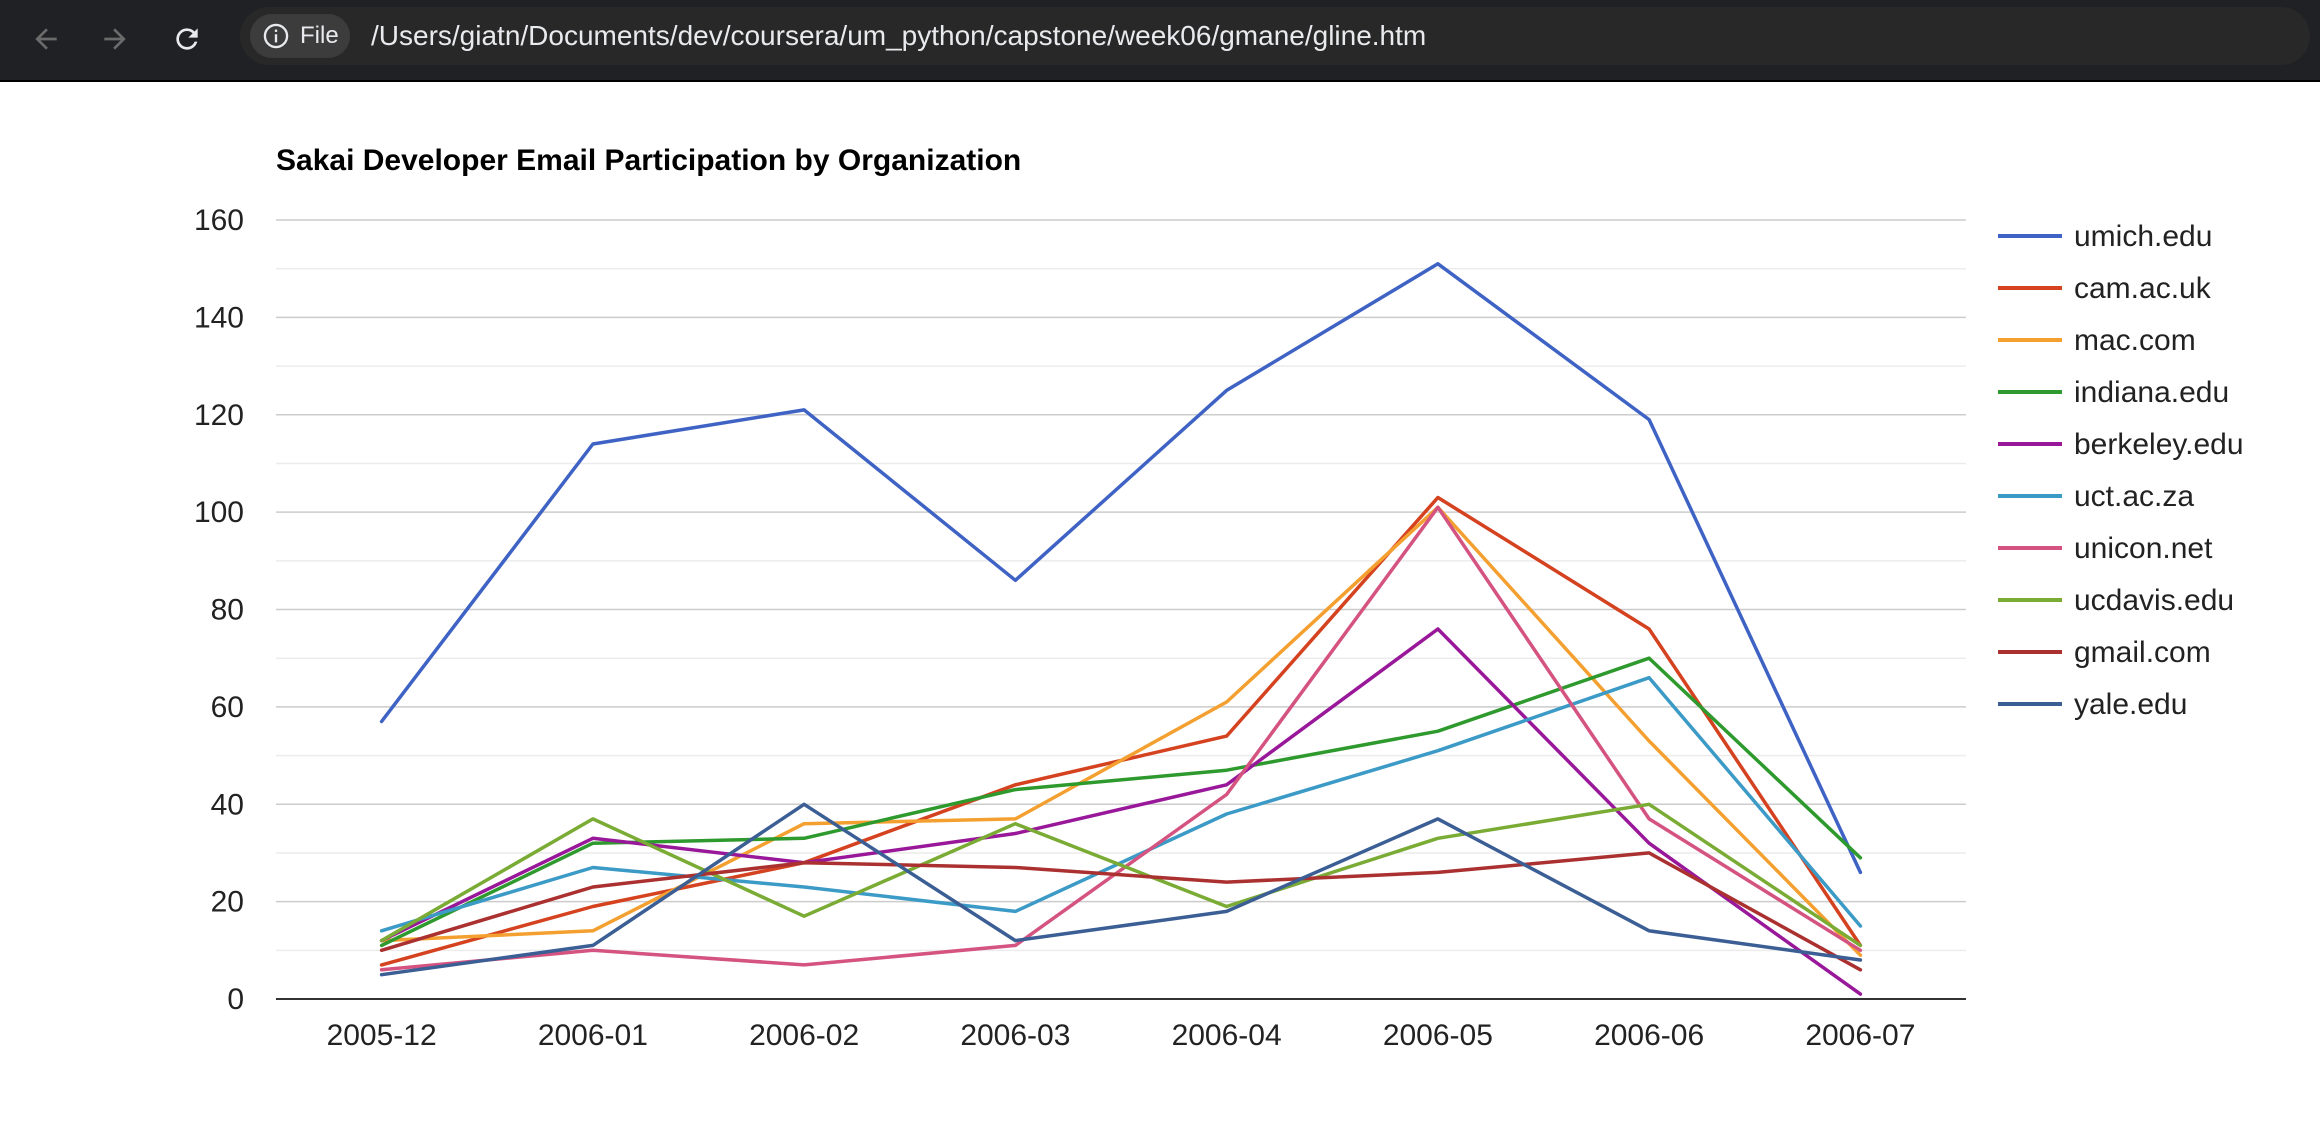 The image size is (2320, 1148). What do you see at coordinates (2143, 236) in the screenshot?
I see `legend-entry: umich.edu` at bounding box center [2143, 236].